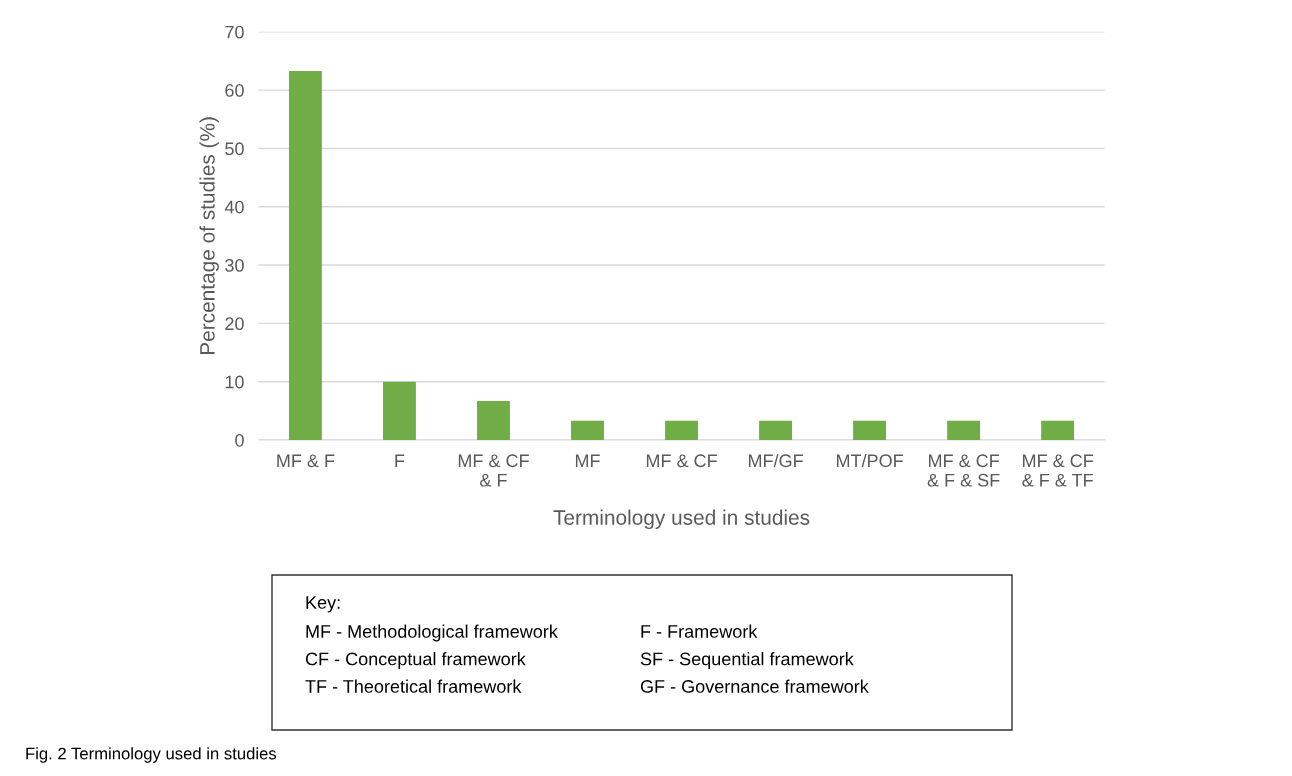 This screenshot has height=776, width=1292. I want to click on y-tick-label: 40, so click(234, 207).